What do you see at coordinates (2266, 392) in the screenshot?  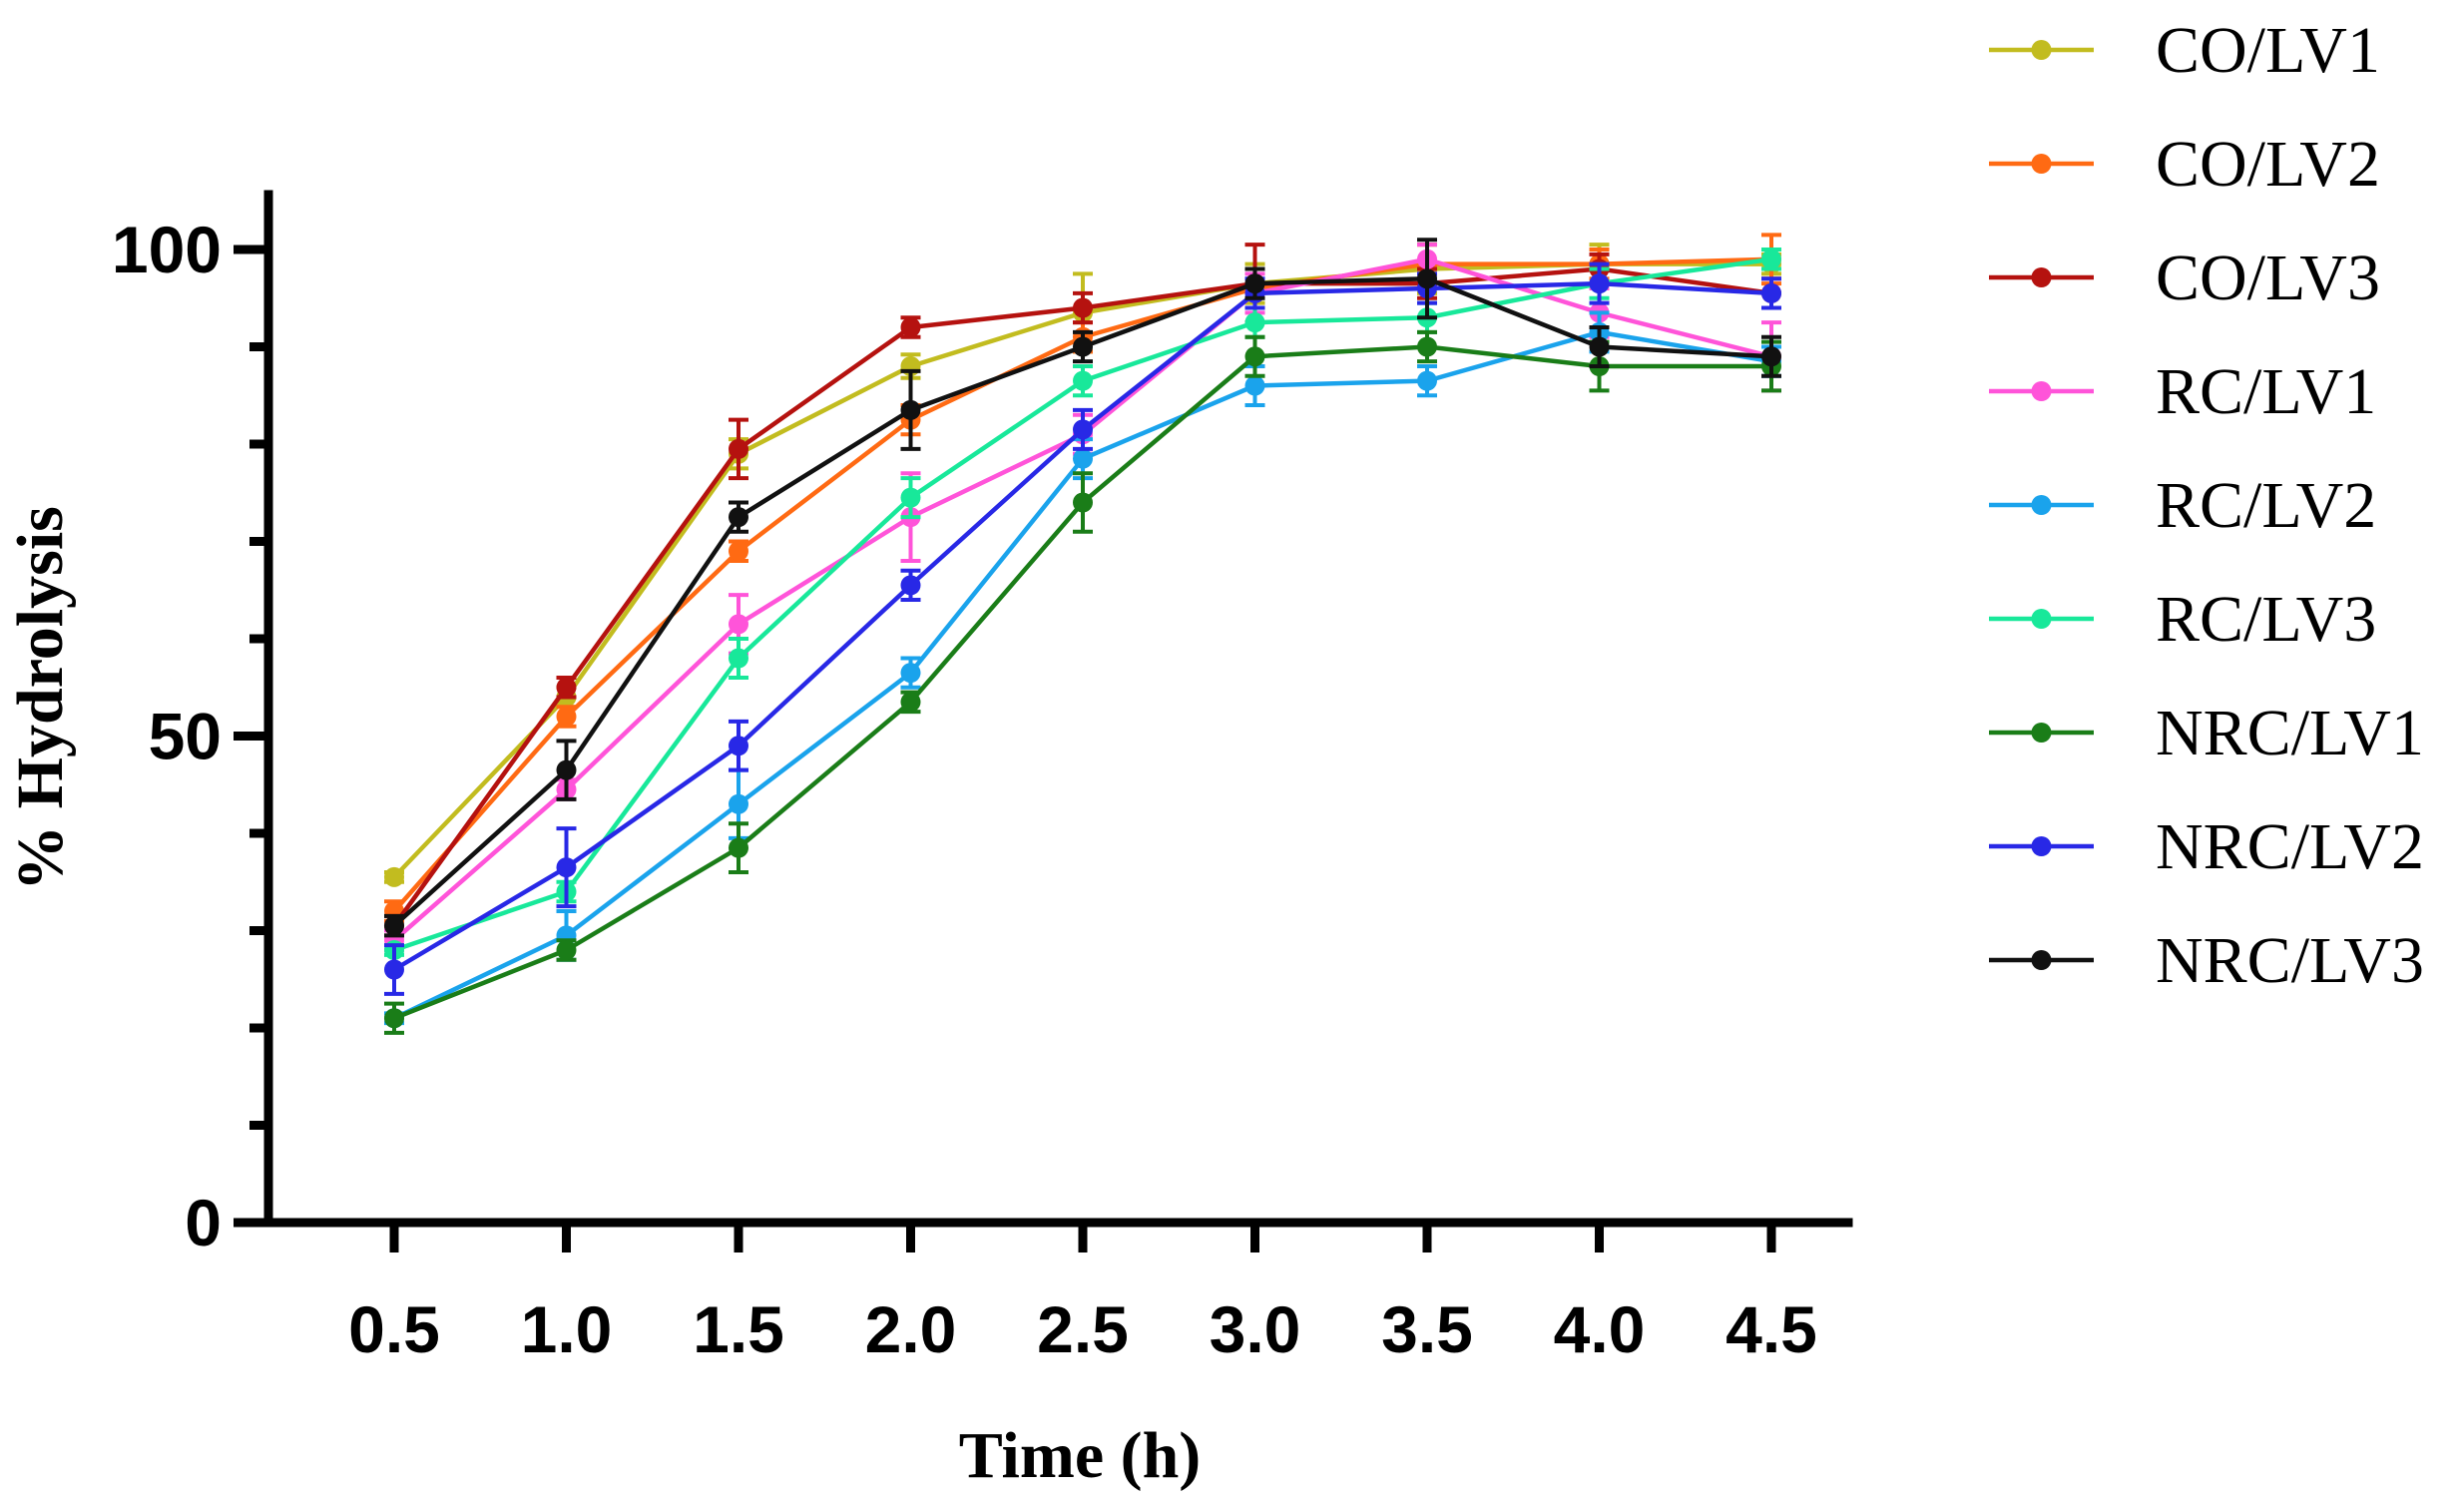 I see `legend-label: RC/LV1` at bounding box center [2266, 392].